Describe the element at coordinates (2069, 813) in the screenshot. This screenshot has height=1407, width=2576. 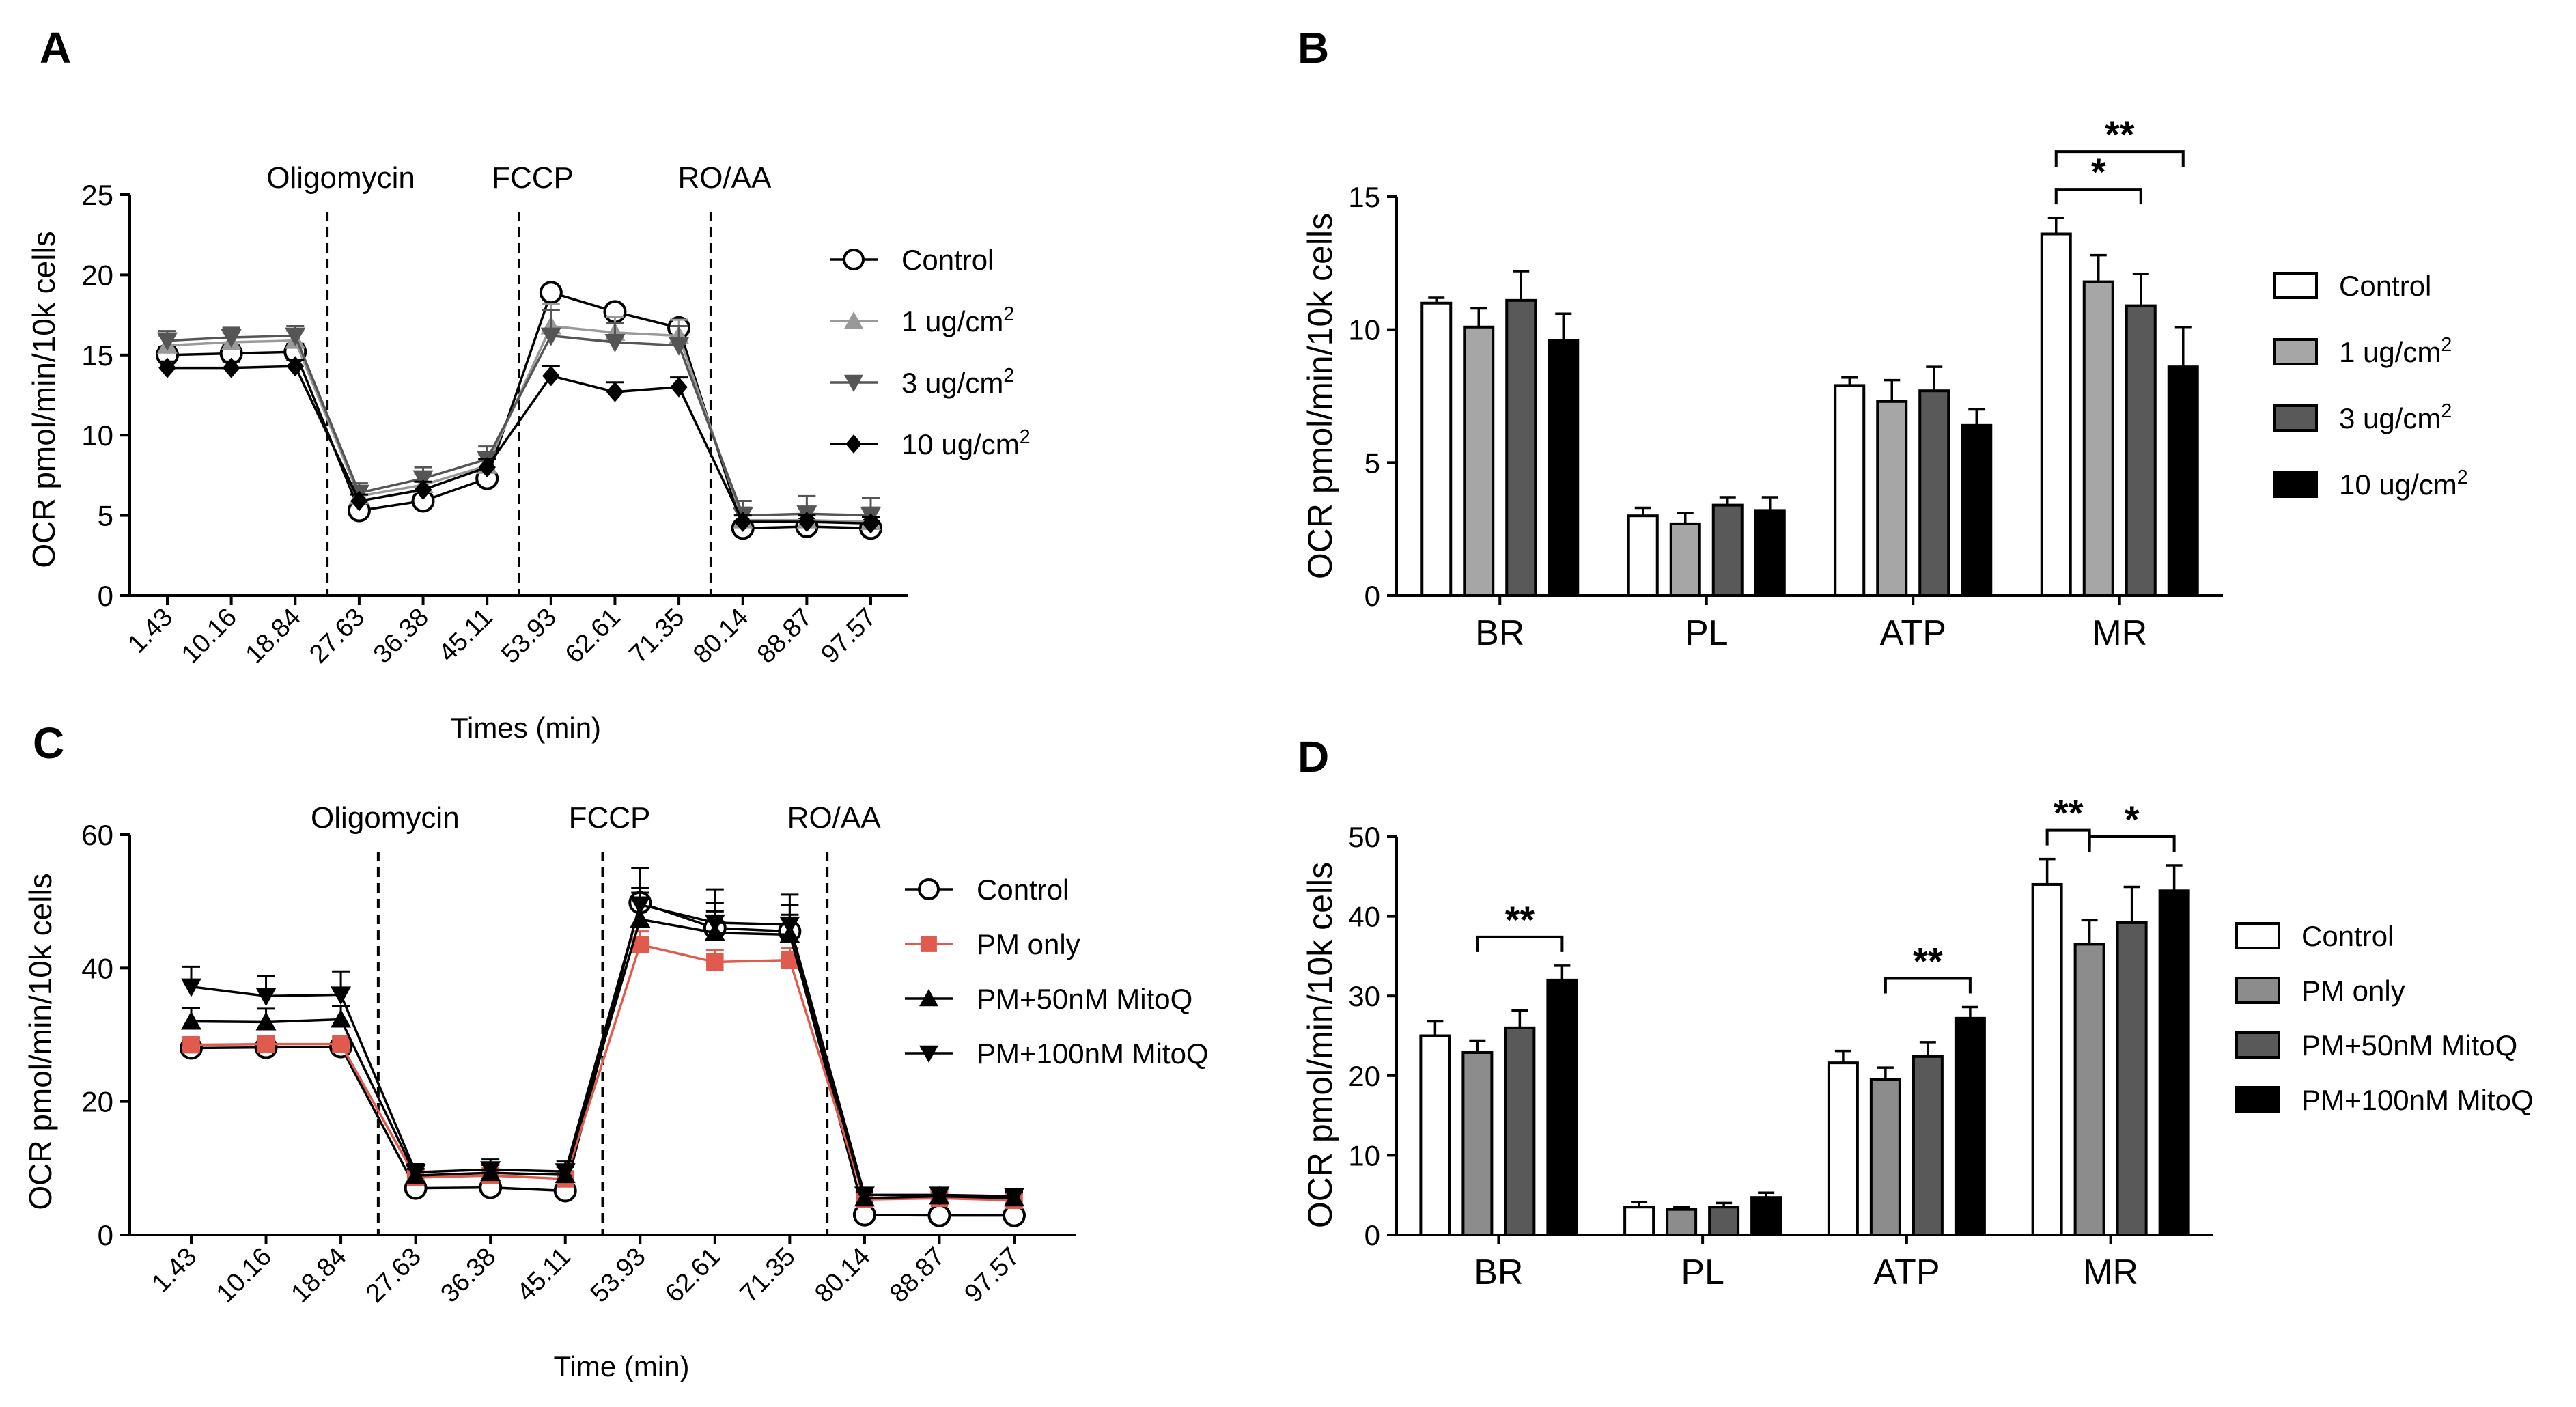
I see `significance-label: **` at that location.